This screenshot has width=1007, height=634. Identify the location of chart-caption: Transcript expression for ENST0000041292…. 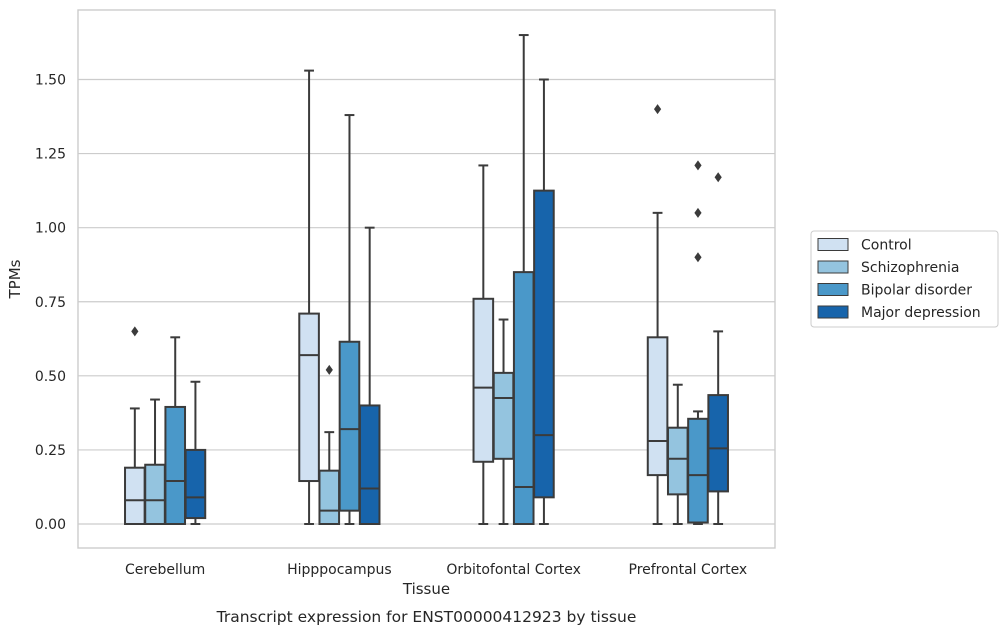
(426, 617).